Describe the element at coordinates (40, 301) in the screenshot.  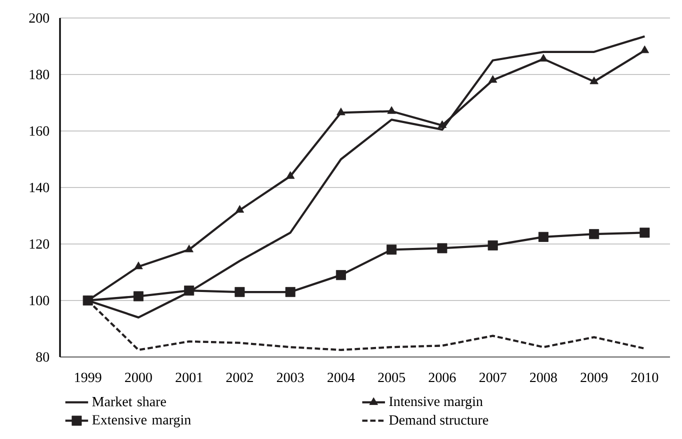
I see `y-tick-label: 100` at that location.